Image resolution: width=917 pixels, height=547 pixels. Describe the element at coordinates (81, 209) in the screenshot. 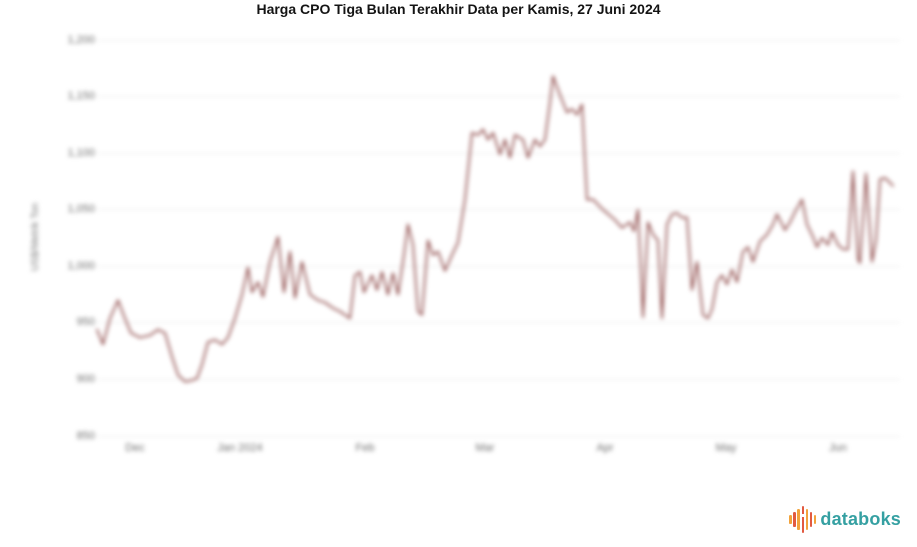

I see `y-tick-label: 1,050` at that location.